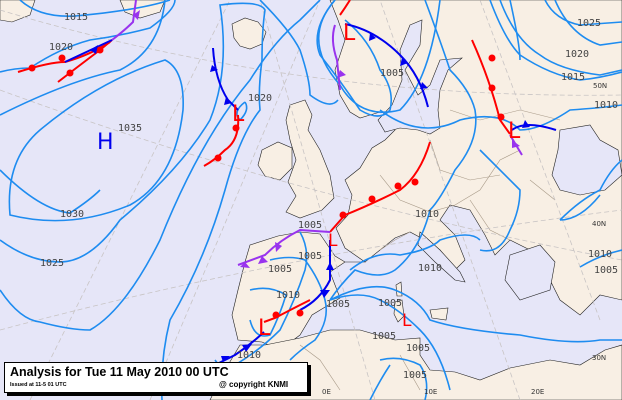  I want to click on isobar-label: 1035, so click(130, 128).